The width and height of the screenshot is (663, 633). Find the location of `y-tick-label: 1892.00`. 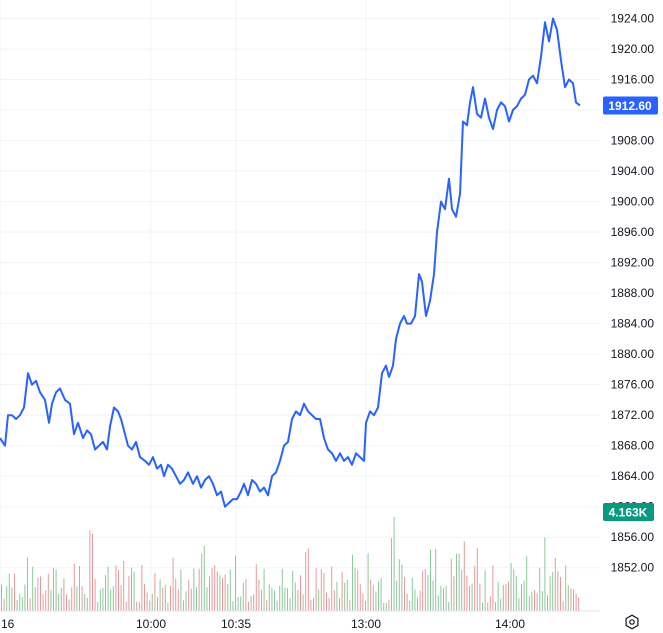

y-tick-label: 1892.00 is located at coordinates (633, 263).